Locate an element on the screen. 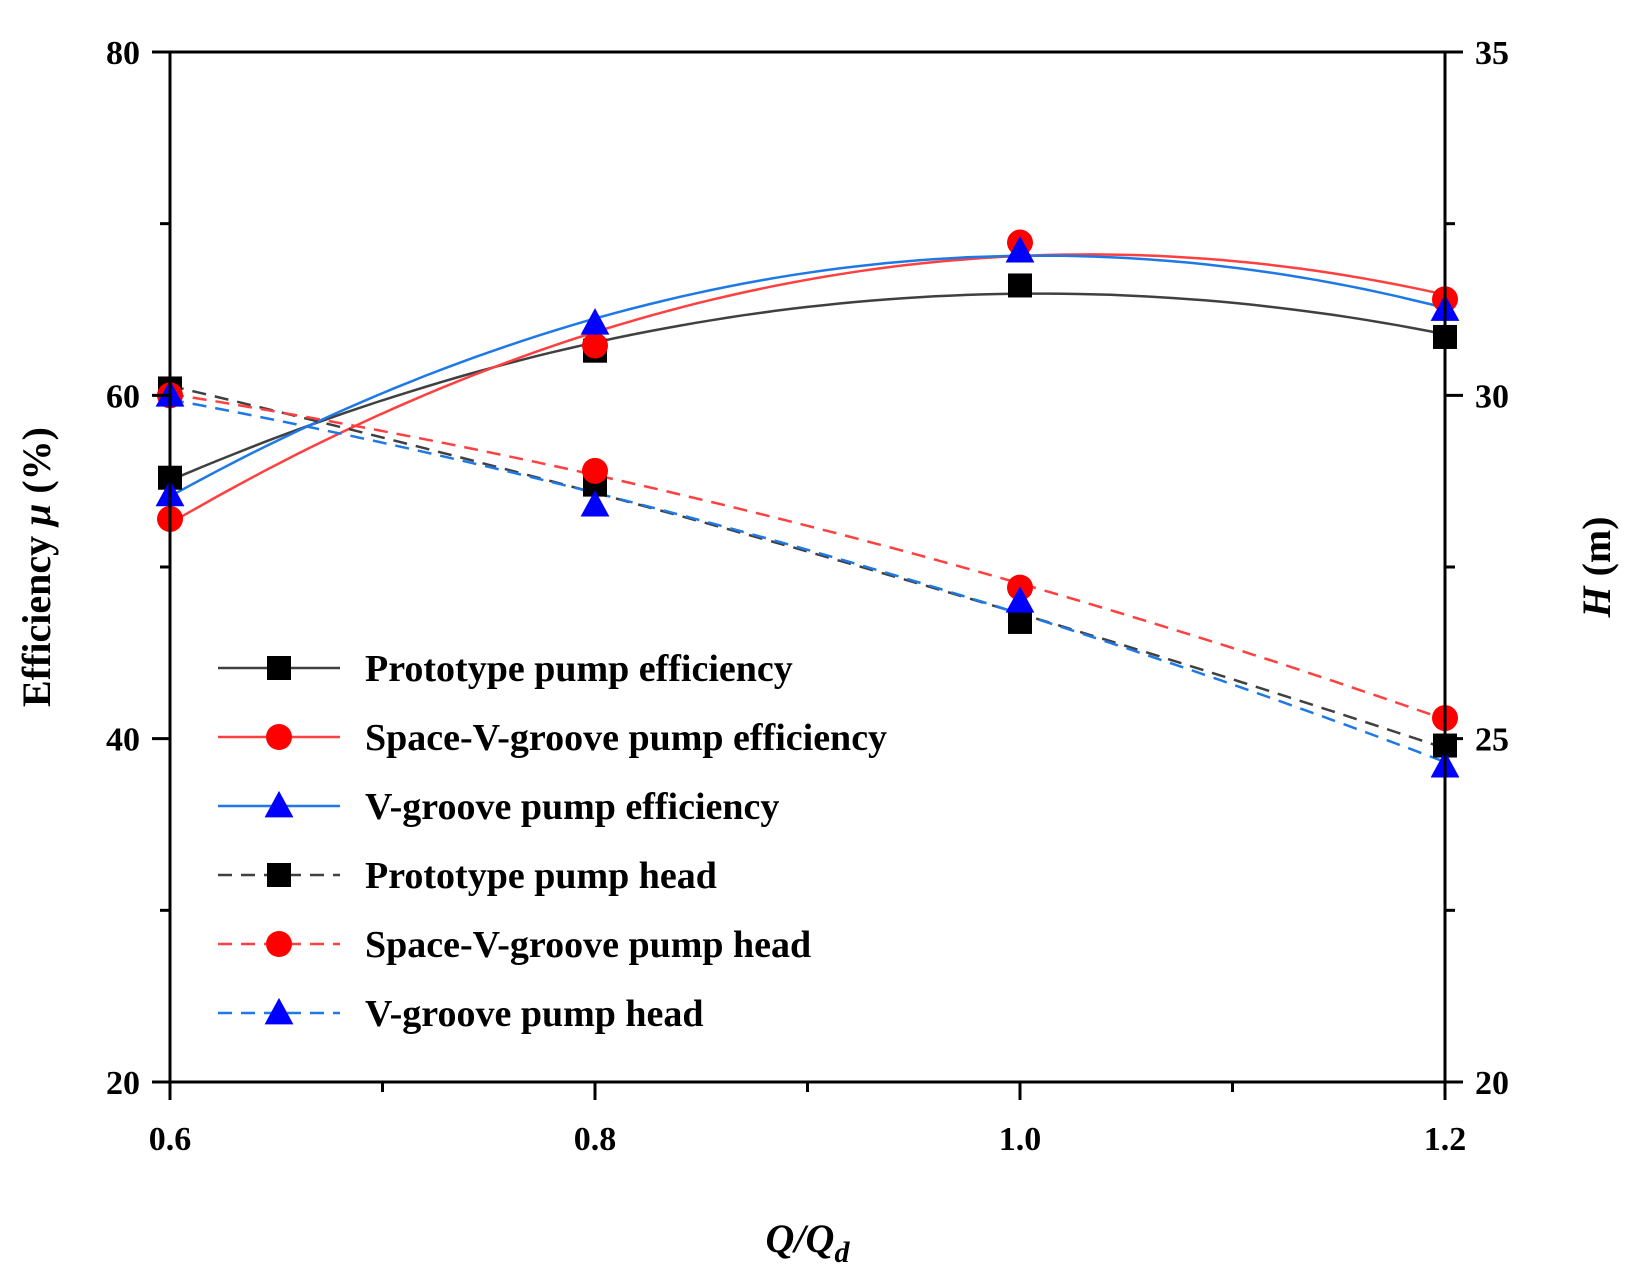  y-right-tick-label-0: 20 is located at coordinates (1492, 1083).